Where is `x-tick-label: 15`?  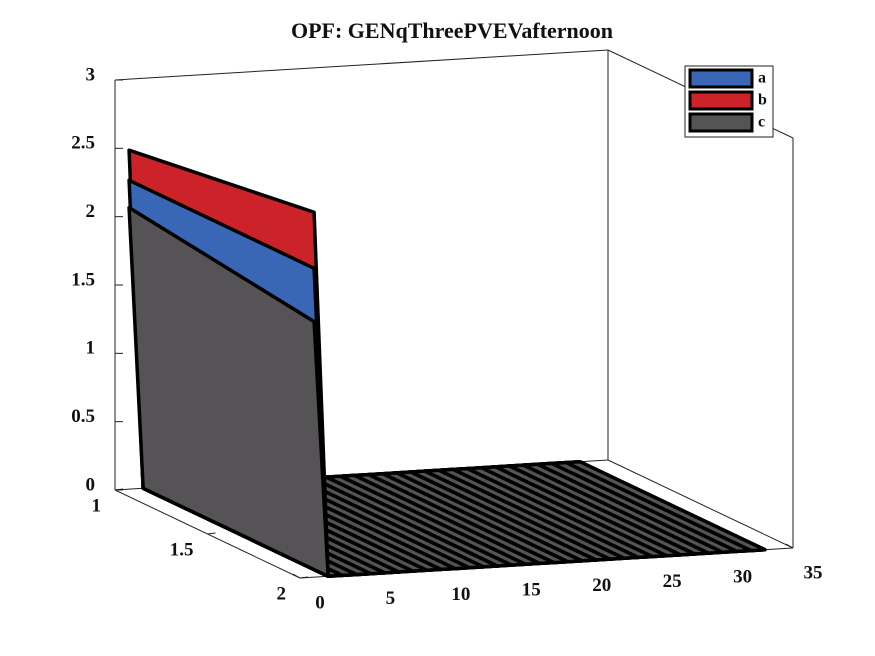 x-tick-label: 15 is located at coordinates (531, 590).